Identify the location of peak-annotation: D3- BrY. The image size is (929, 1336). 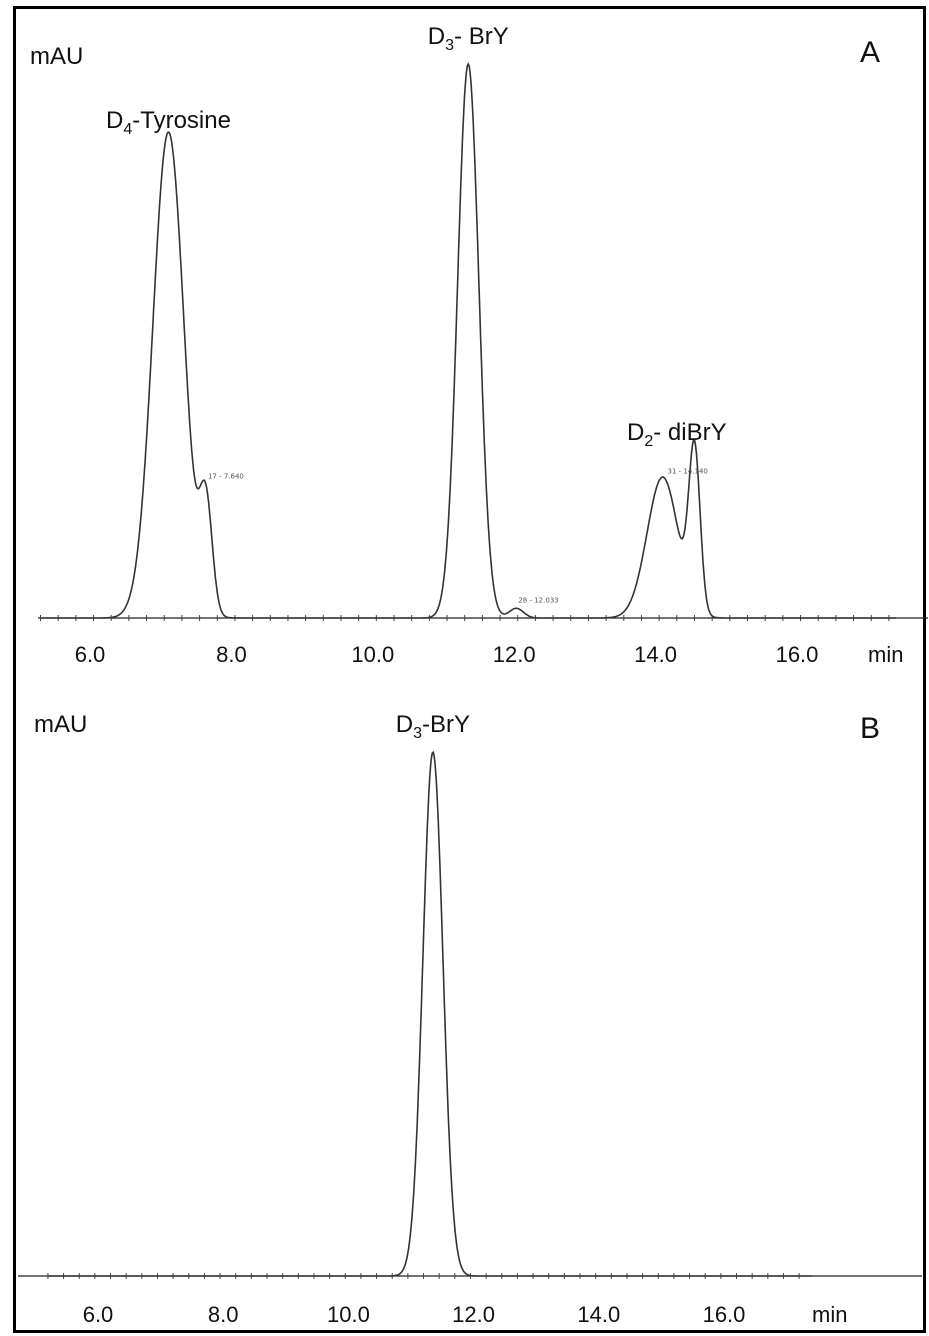
(468, 38).